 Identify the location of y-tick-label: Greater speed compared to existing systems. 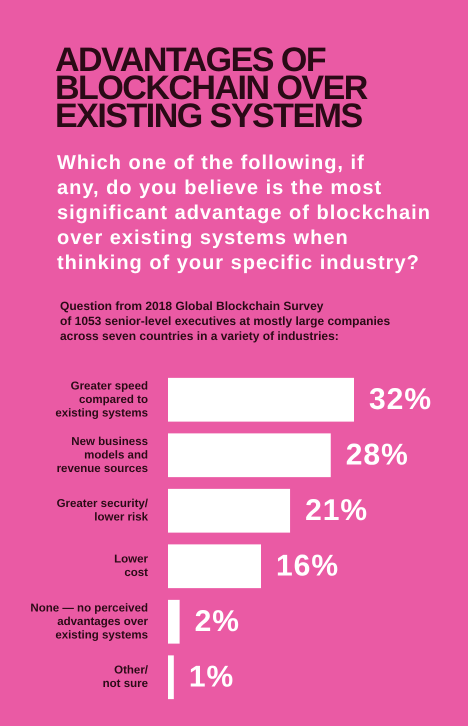
(101, 400).